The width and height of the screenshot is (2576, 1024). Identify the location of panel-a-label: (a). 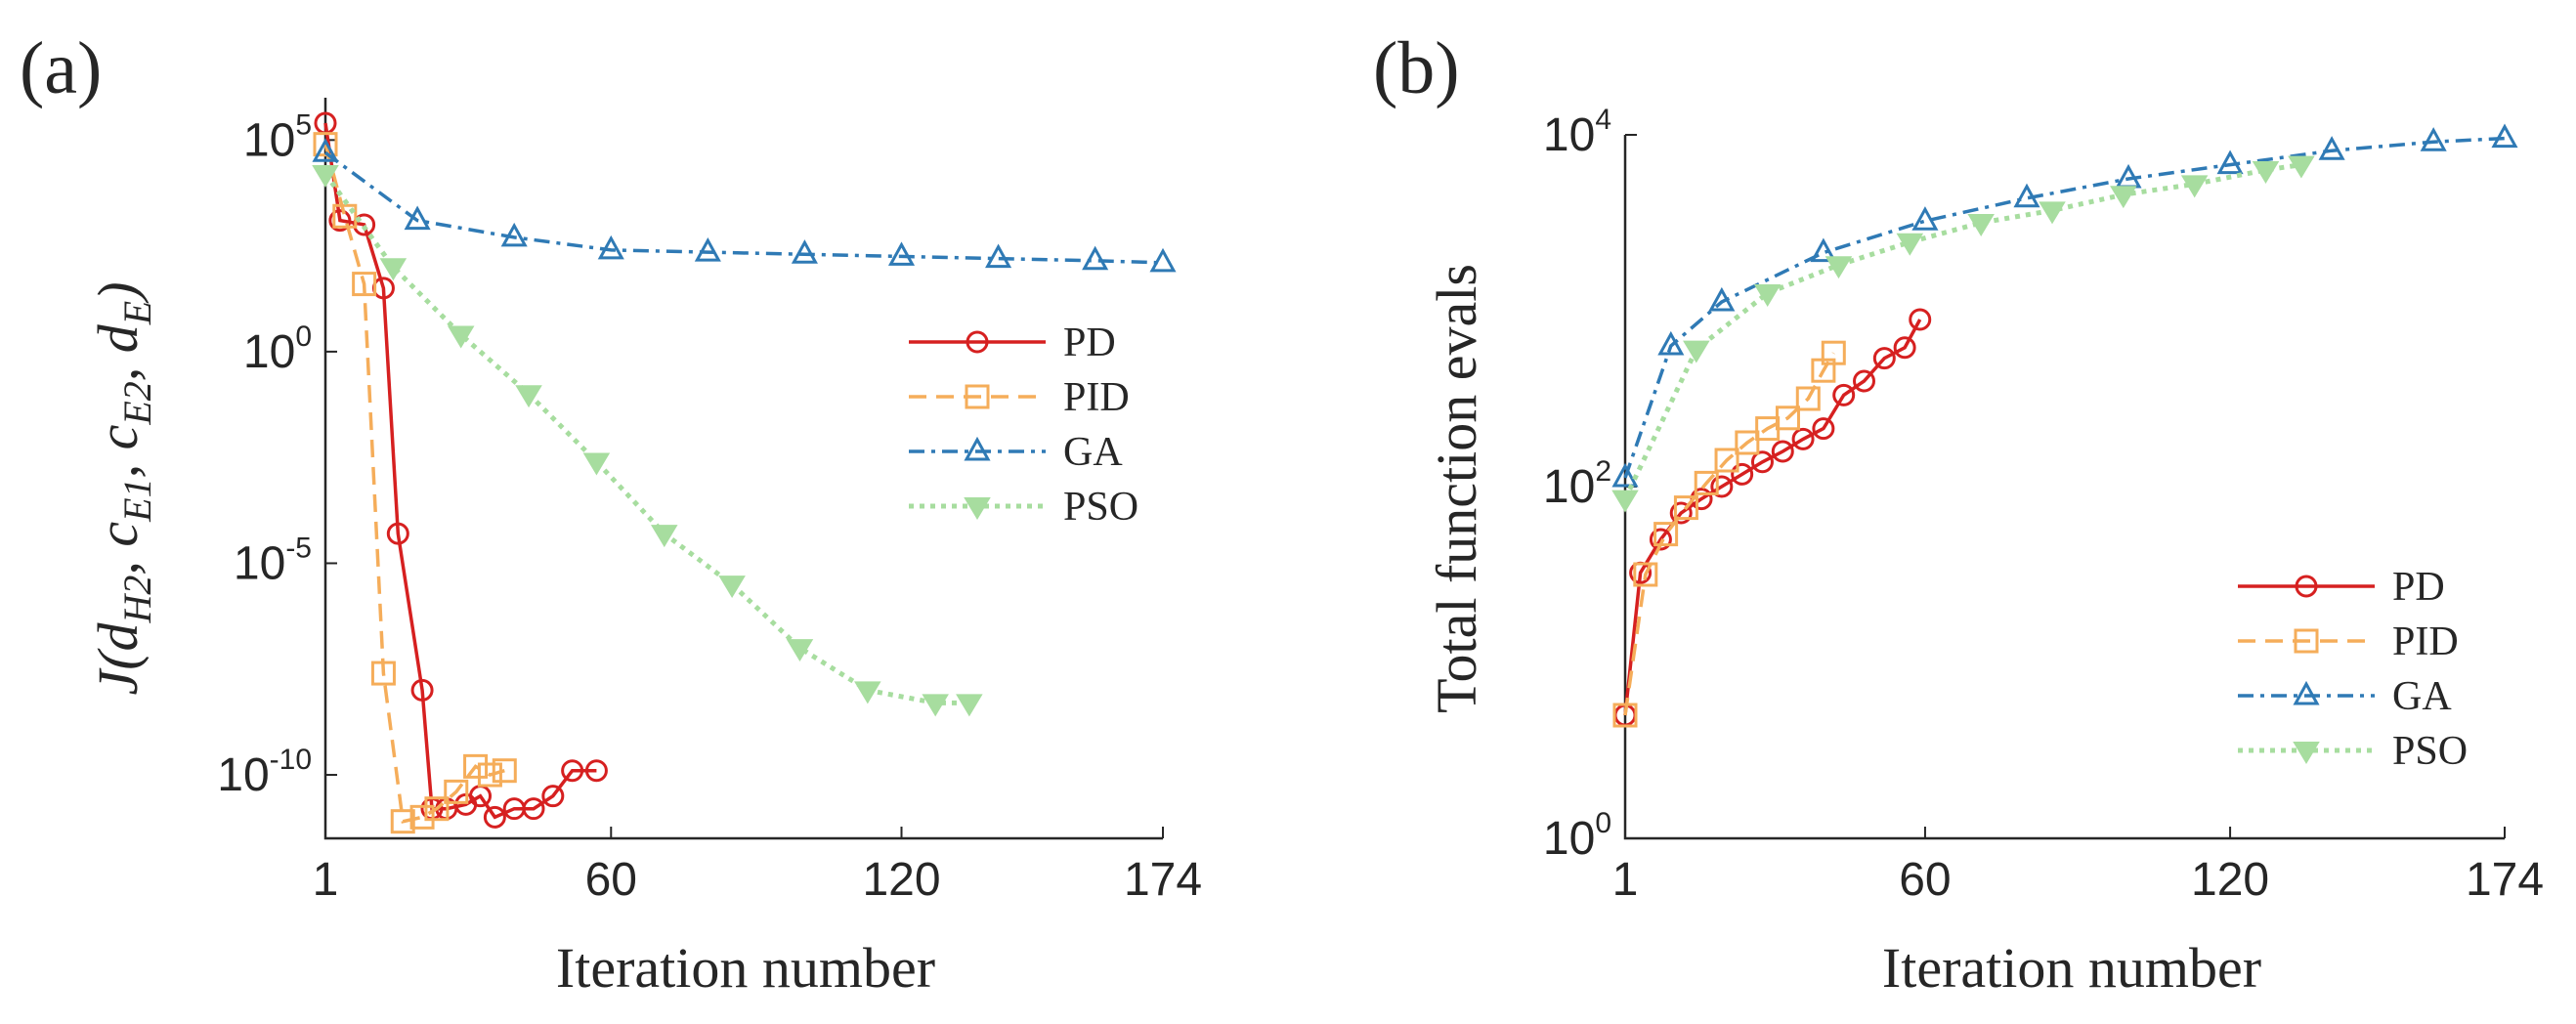
(61, 68).